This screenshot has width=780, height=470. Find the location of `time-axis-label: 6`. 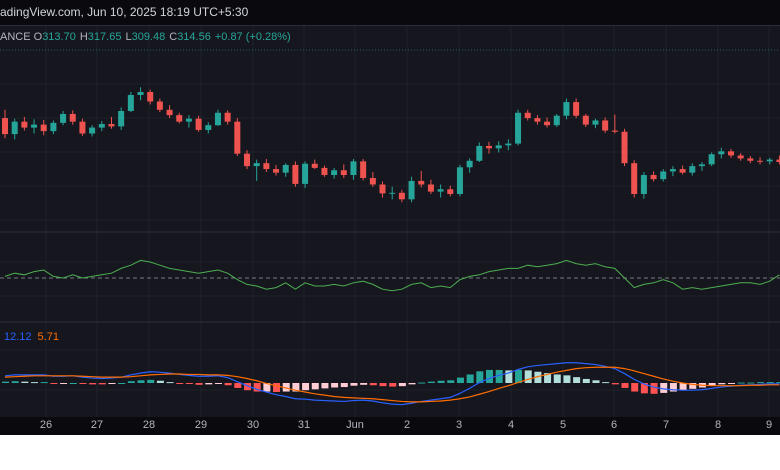

time-axis-label: 6 is located at coordinates (614, 425).